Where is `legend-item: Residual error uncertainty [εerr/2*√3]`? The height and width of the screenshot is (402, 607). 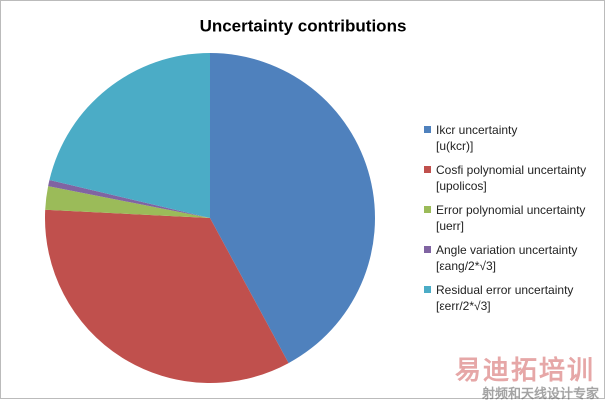
legend-item: Residual error uncertainty [εerr/2*√3] is located at coordinates (498, 298).